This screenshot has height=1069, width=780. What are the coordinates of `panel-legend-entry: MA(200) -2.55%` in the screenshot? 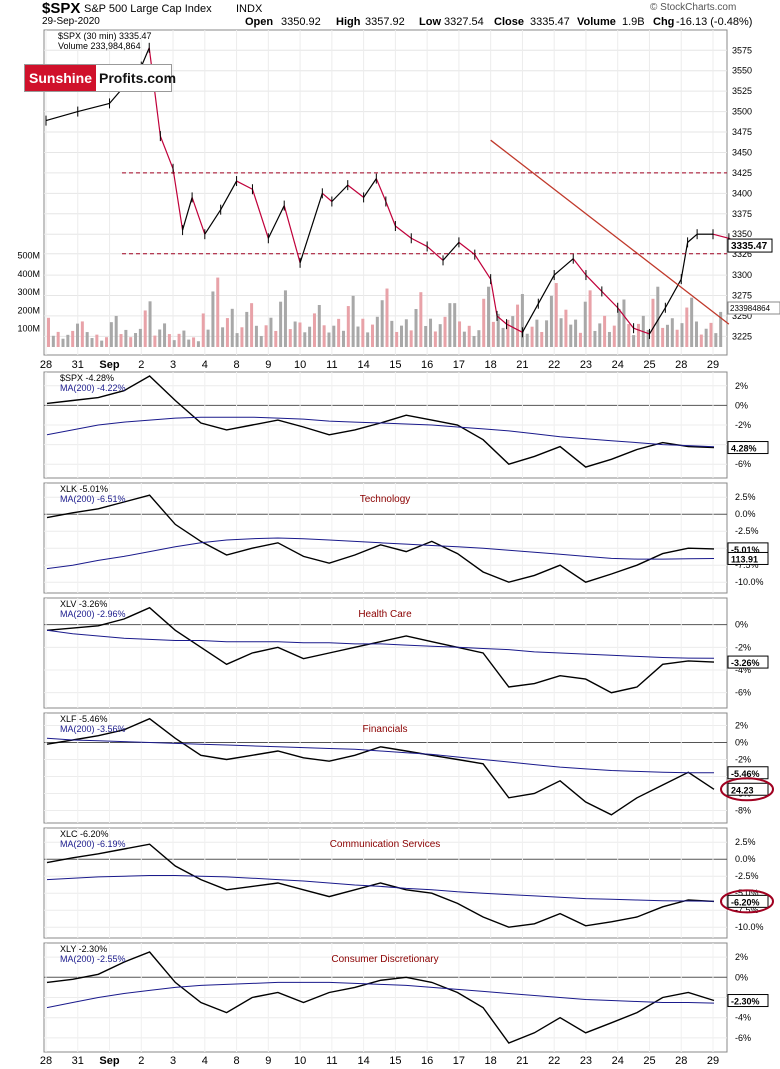 It's located at (93, 959).